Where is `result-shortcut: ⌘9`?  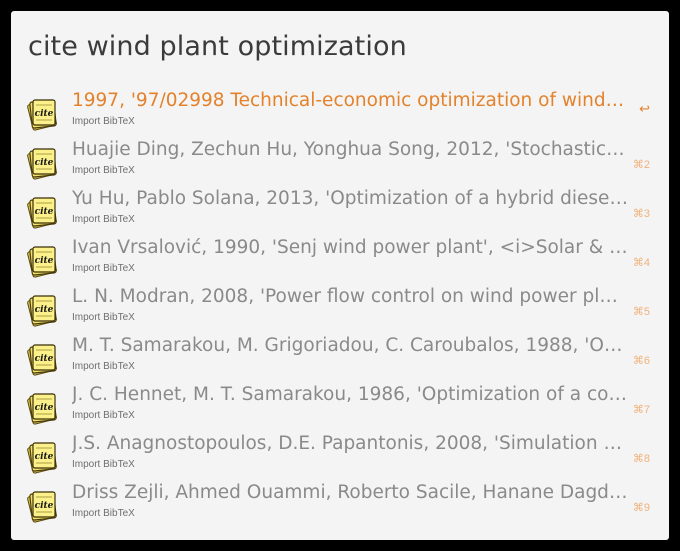 result-shortcut: ⌘9 is located at coordinates (641, 508).